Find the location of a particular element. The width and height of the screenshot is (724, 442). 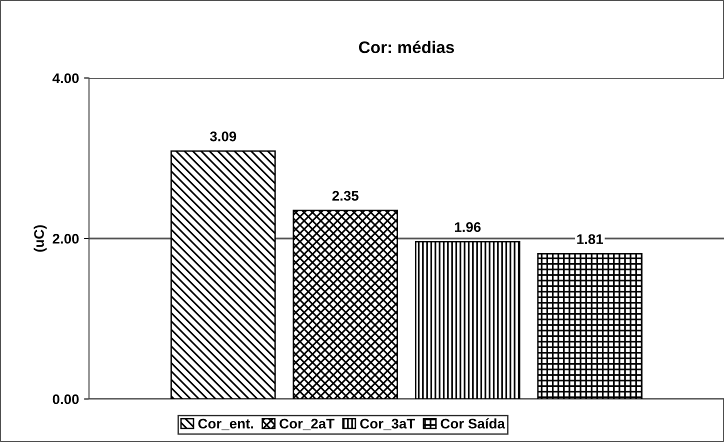

legend-label: Cor Saída is located at coordinates (473, 423).